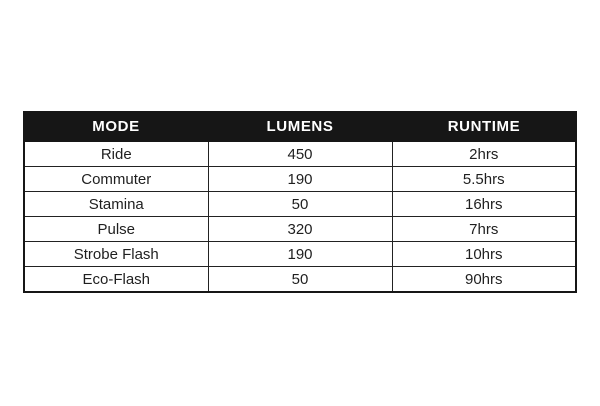 Image resolution: width=600 pixels, height=406 pixels. I want to click on column-header-lumens: LUMENS, so click(300, 126).